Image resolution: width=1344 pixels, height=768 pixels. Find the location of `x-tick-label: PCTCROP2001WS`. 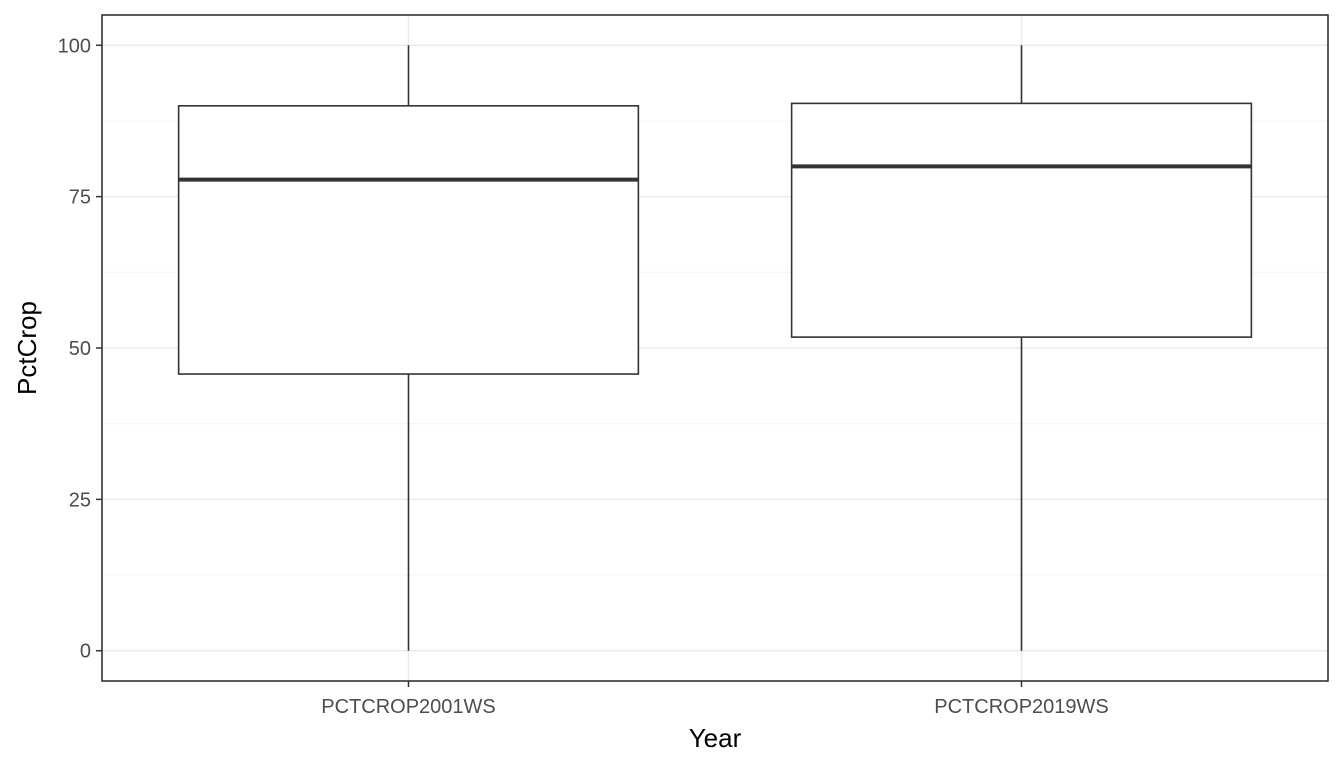

x-tick-label: PCTCROP2001WS is located at coordinates (408, 707).